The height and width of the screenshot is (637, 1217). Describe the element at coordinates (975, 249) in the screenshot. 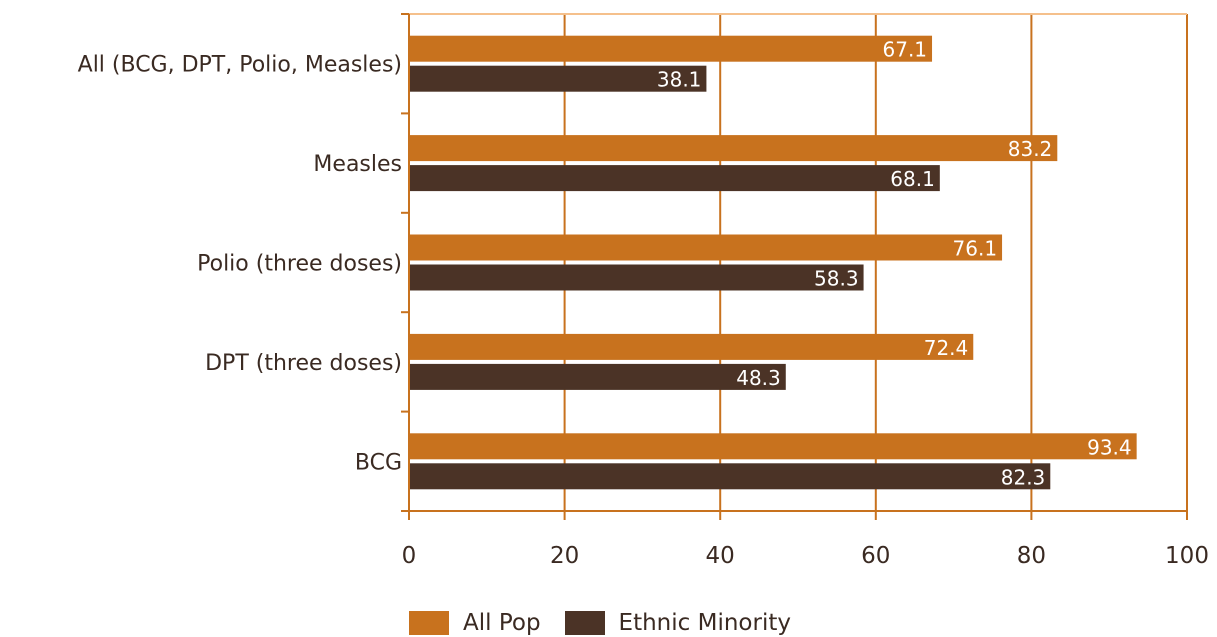

I see `data-label: 76.1` at that location.